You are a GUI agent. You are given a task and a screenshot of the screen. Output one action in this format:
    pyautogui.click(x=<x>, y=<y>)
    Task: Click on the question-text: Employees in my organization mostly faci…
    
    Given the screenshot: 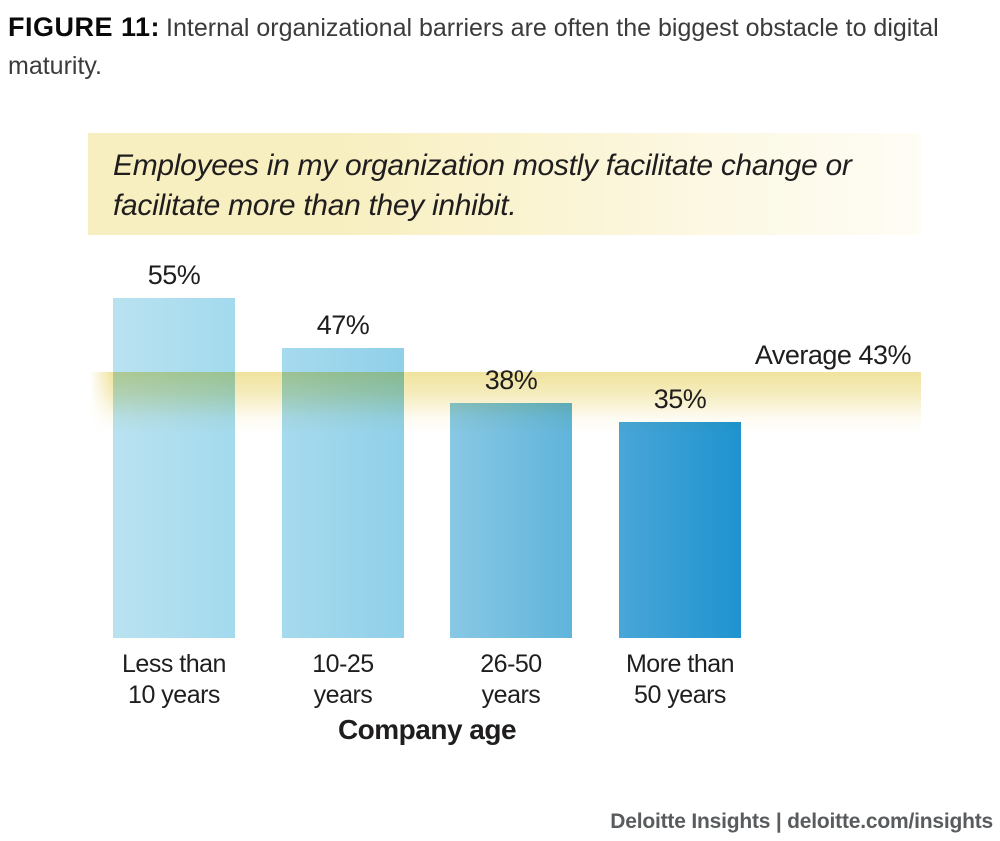 What is the action you would take?
    pyautogui.click(x=482, y=185)
    